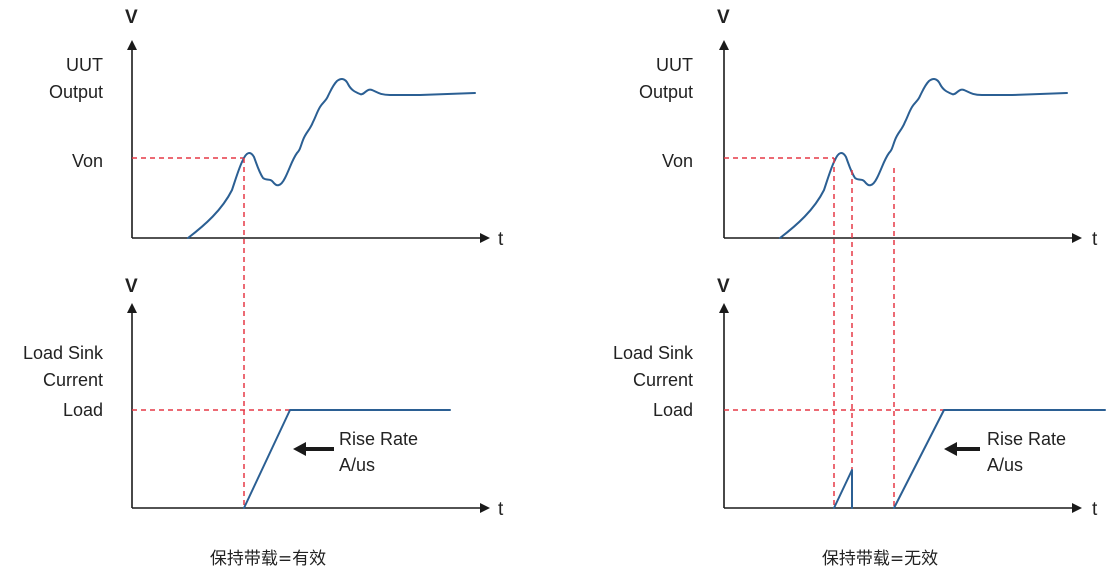 The width and height of the screenshot is (1112, 572). What do you see at coordinates (331, 158) in the screenshot?
I see `left-uut-output-curve` at bounding box center [331, 158].